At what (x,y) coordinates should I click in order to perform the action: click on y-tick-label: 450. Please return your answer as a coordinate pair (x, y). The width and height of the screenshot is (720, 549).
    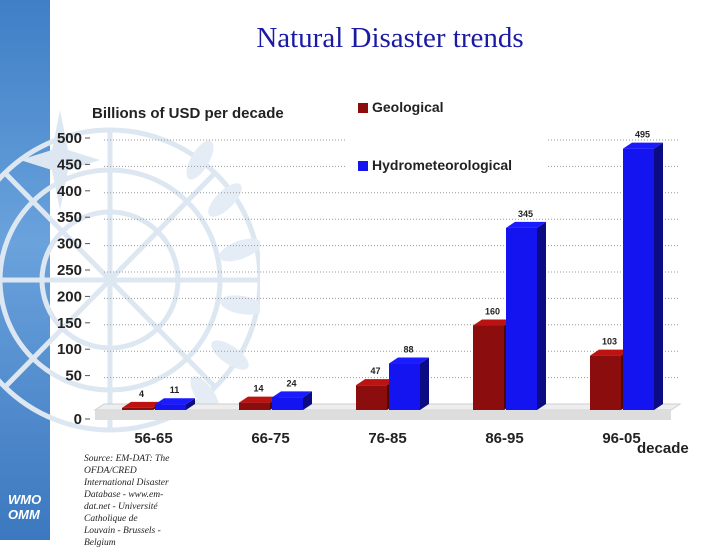
    Looking at the image, I should click on (69, 164).